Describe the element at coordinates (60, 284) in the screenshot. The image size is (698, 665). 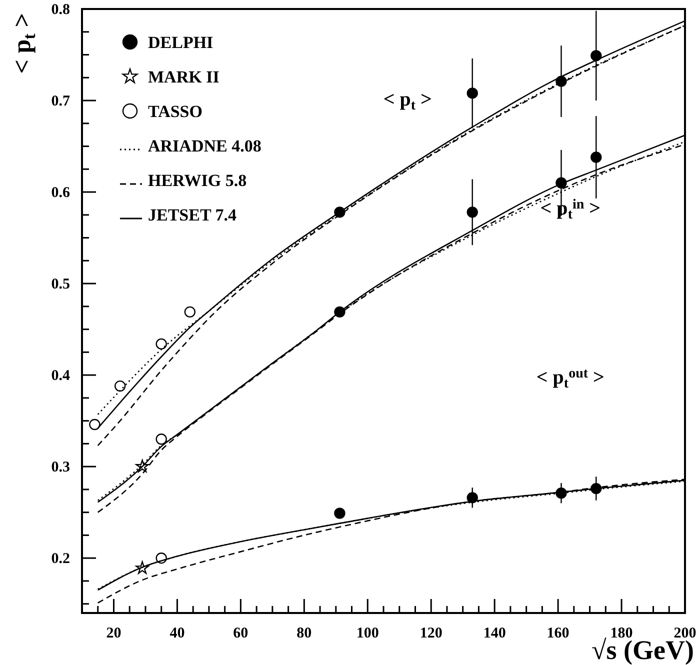
I see `y-tick-label: 0.5` at that location.